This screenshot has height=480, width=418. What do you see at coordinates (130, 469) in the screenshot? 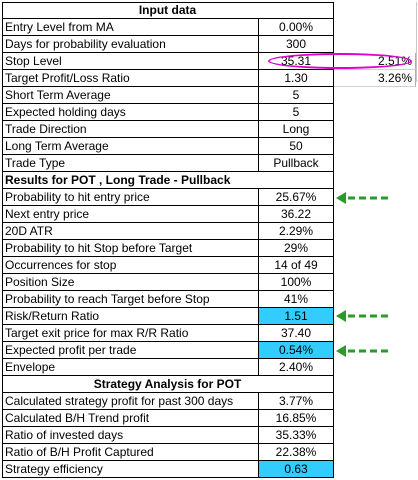
I see `row-label: Strategy efficiency` at bounding box center [130, 469].